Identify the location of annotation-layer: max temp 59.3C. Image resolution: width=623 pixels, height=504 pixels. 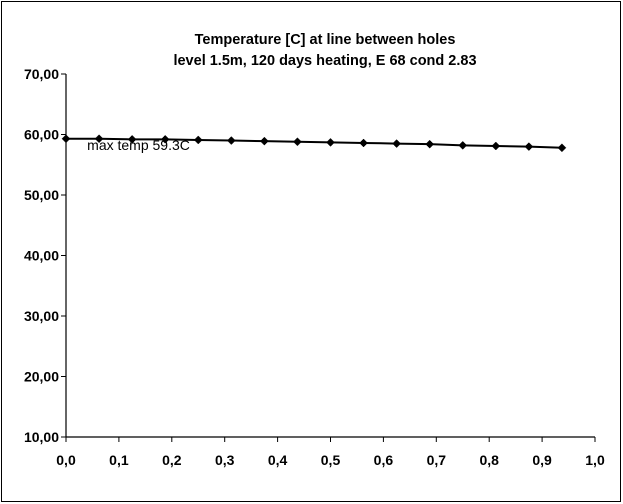
(138, 145).